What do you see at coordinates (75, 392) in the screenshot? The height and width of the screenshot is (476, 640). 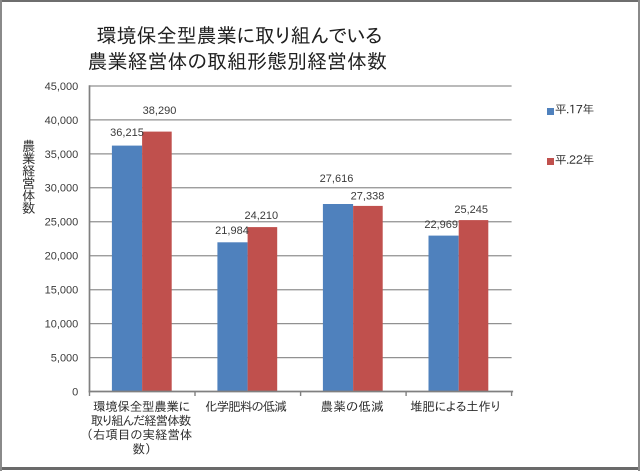 I see `svg-text: 0` at bounding box center [75, 392].